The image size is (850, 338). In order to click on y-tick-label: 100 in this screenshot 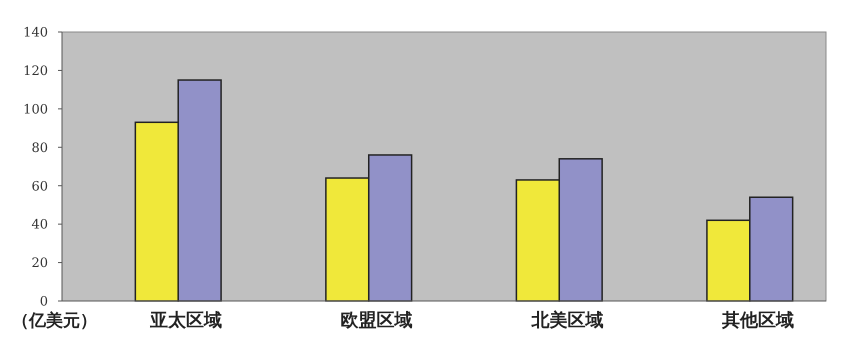, I will do `click(35, 110)`.